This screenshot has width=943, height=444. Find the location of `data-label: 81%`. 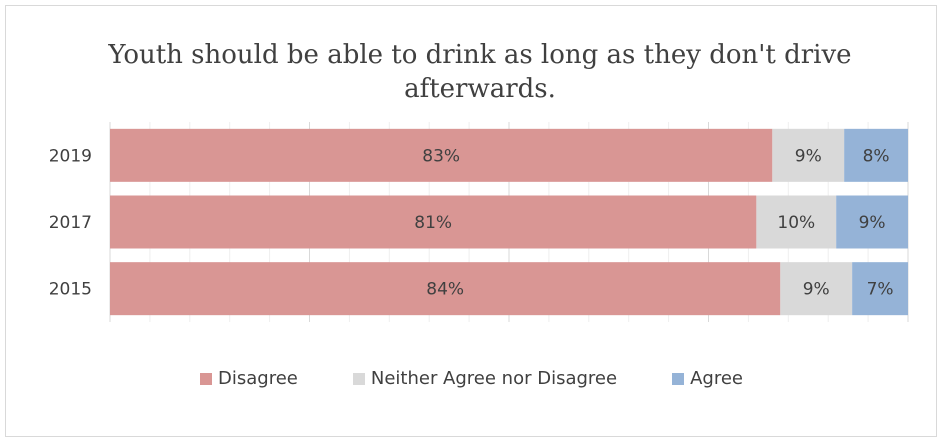

data-label: 81% is located at coordinates (433, 223).